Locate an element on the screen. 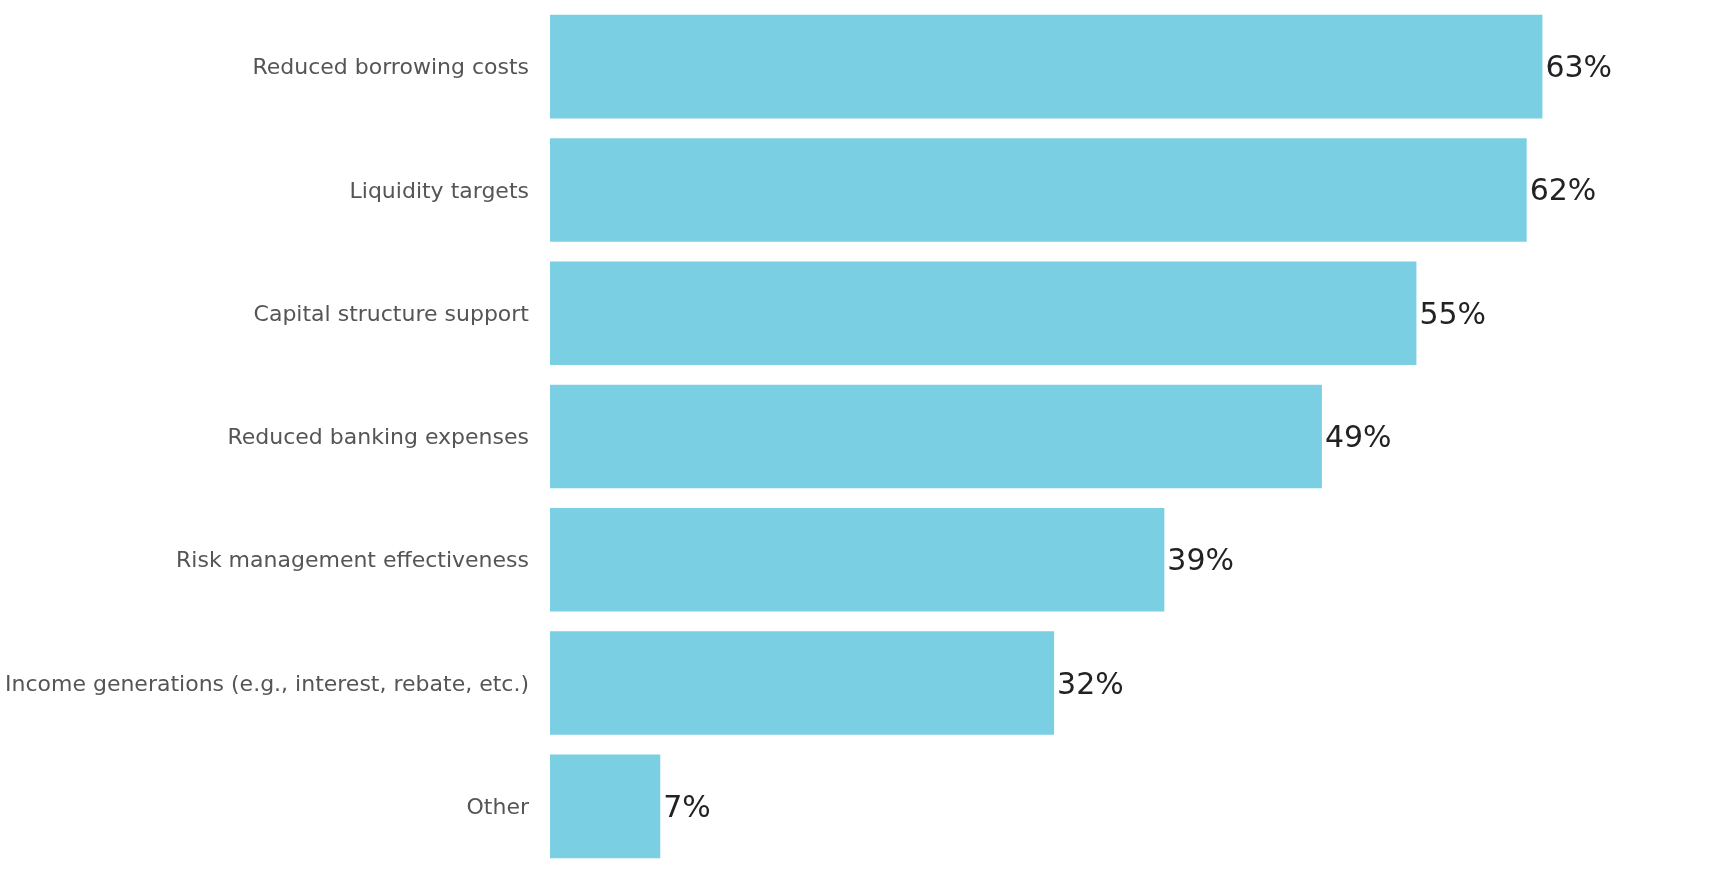 Image resolution: width=1724 pixels, height=873 pixels. data-label: 39% is located at coordinates (1201, 560).